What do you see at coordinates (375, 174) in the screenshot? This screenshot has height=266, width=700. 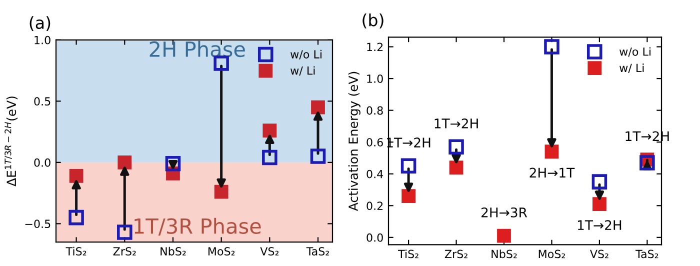 I see `y-tick-label: 0.4` at bounding box center [375, 174].